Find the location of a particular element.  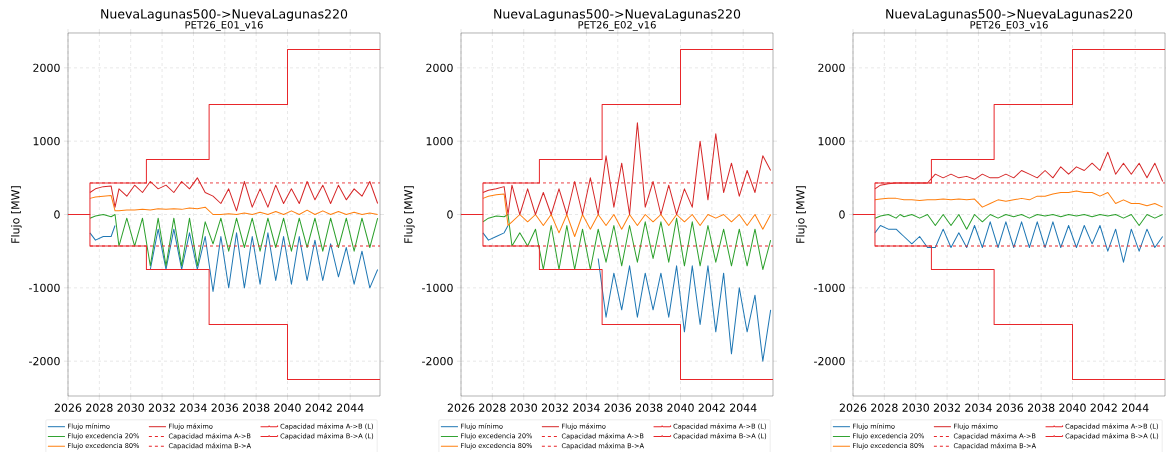

chart-subtitle: PET26_E01_v16 is located at coordinates (224, 26).